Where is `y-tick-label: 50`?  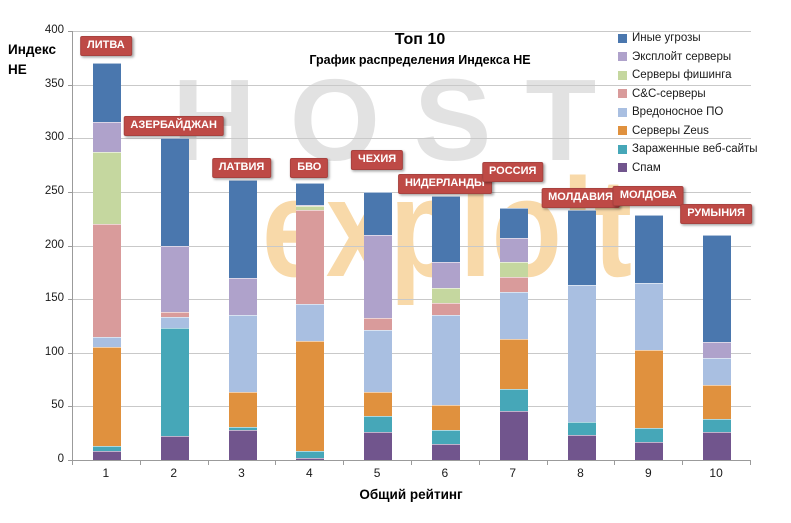 y-tick-label: 50 is located at coordinates (57, 405).